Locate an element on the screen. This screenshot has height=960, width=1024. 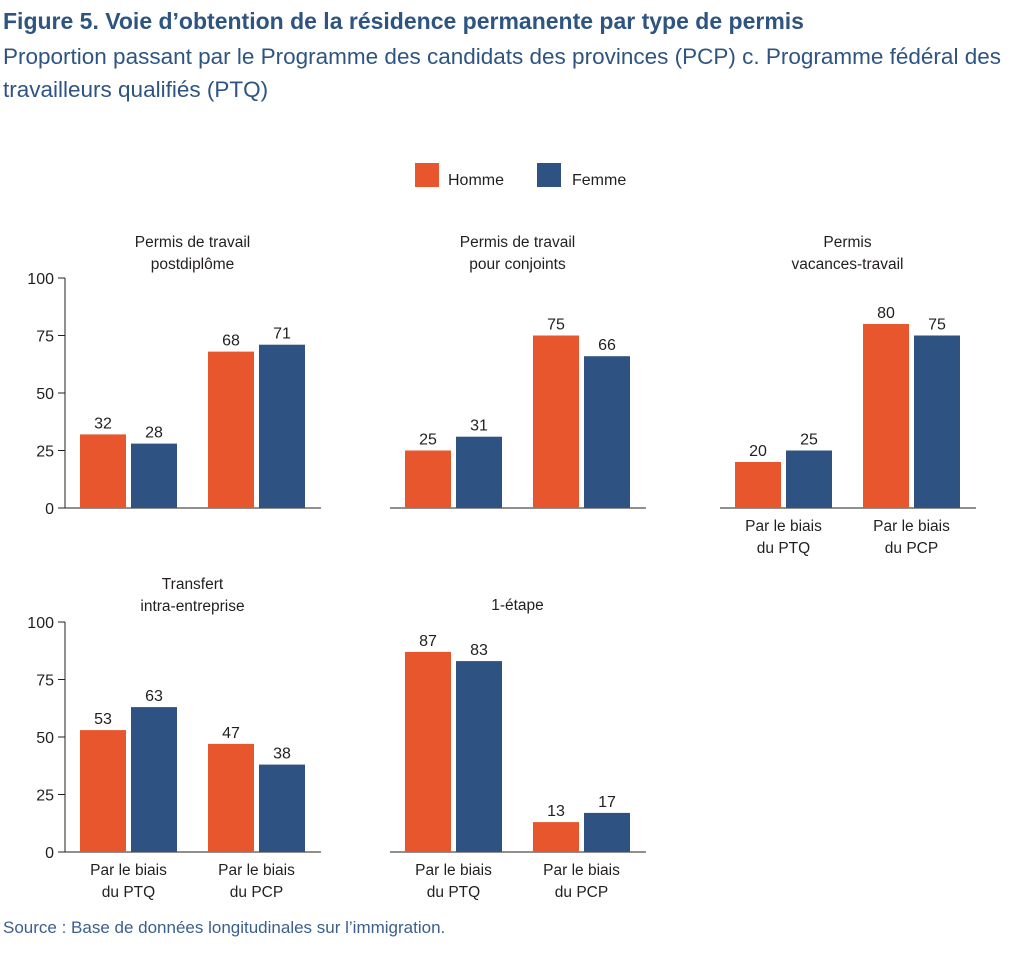
legend-item-homme: Homme is located at coordinates (459, 176).